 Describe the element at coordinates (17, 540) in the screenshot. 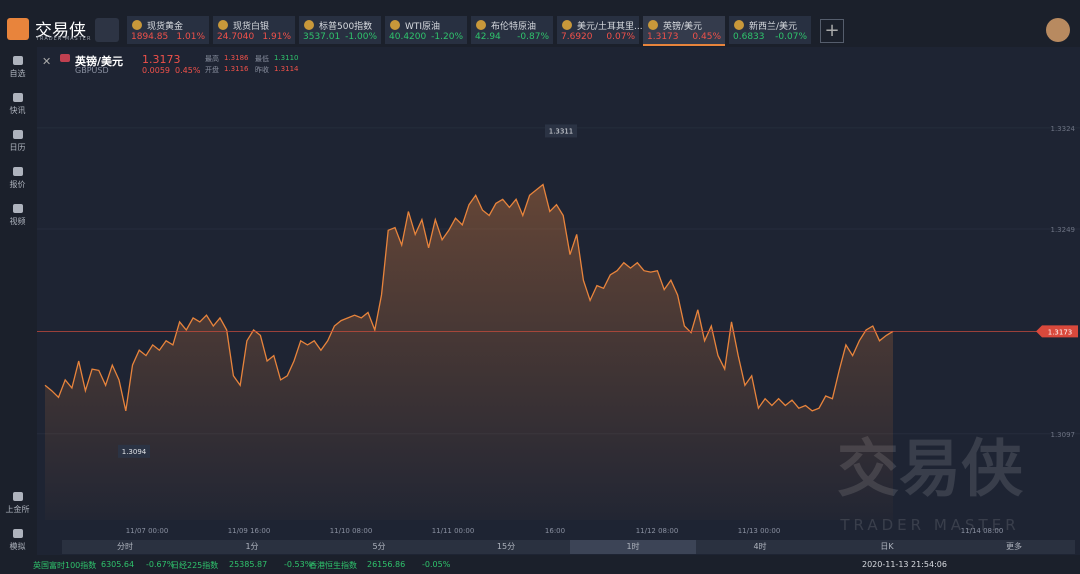

I see `sidebar-item: 模拟` at that location.